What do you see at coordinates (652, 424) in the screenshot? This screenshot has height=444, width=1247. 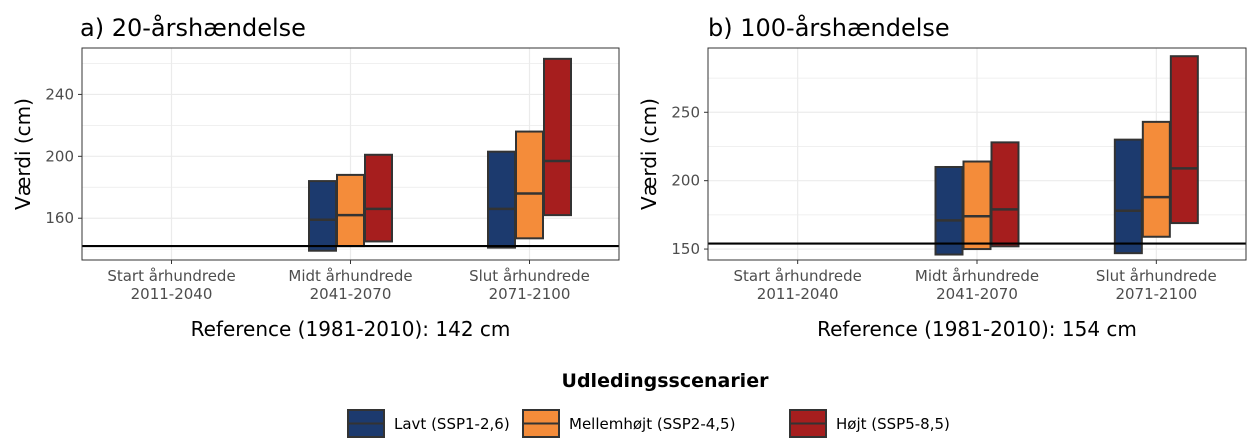 I see `legend-label: Mellemhøjt (SSP2-4,5)` at bounding box center [652, 424].